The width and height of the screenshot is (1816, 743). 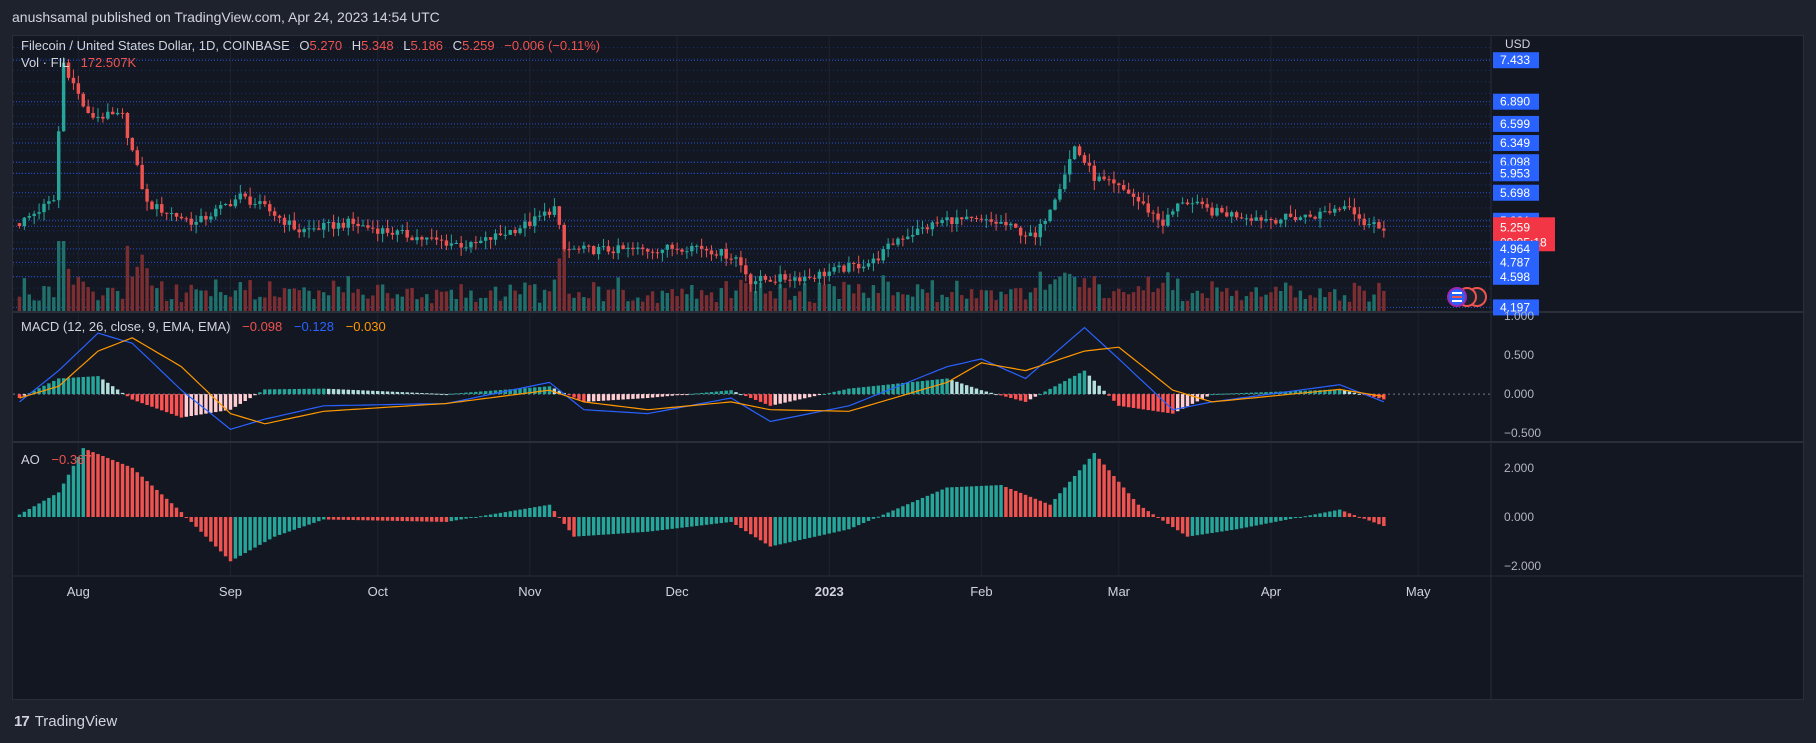 I want to click on price-axis-label: 4.964, so click(x=1515, y=249).